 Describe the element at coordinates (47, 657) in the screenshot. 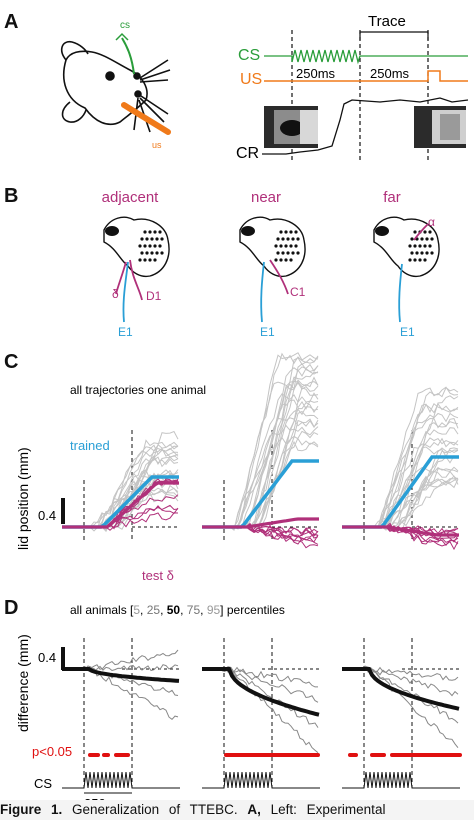

I see `d-scale-value: 0.4` at that location.